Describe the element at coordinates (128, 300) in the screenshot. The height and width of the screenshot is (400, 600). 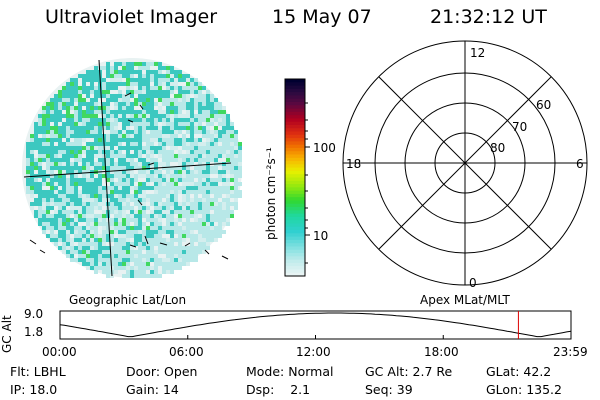
I see `geographic-label: Geographic Lat/Lon` at that location.